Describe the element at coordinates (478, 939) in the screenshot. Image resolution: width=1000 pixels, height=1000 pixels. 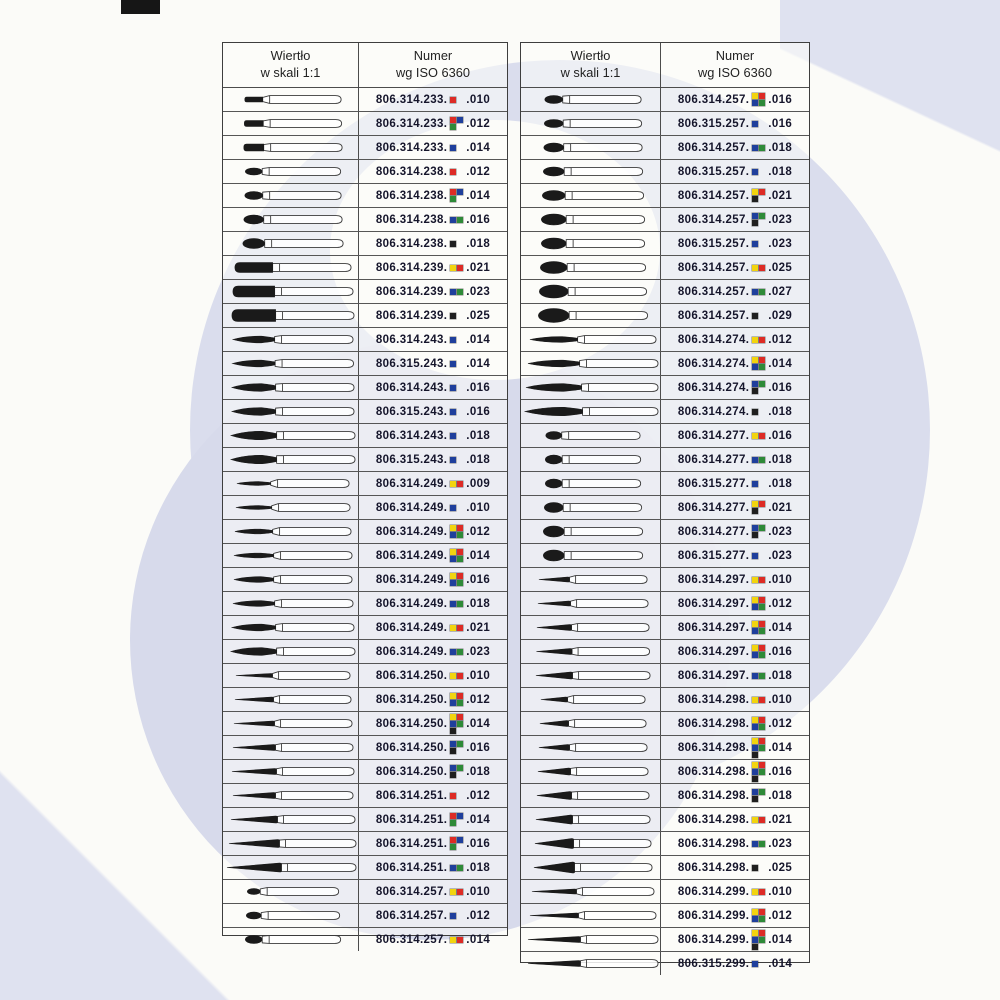
I see `iso-size: .014` at that location.